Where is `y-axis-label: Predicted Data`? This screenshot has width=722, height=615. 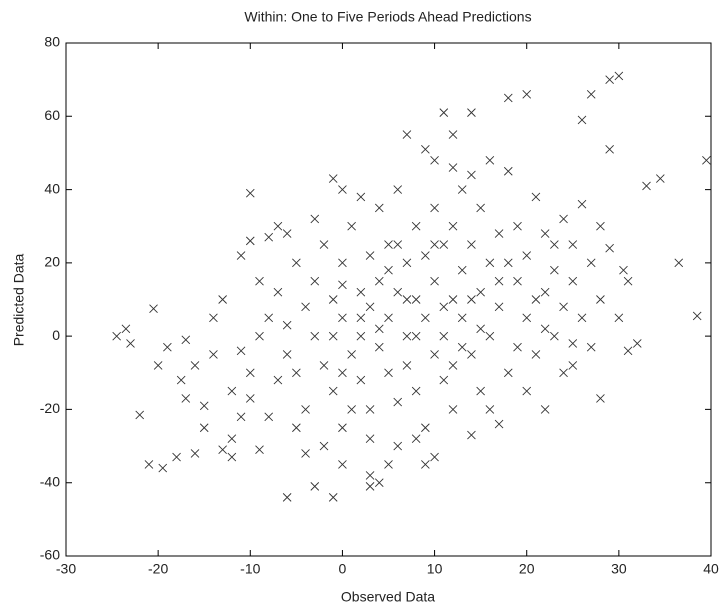 y-axis-label: Predicted Data is located at coordinates (19, 299).